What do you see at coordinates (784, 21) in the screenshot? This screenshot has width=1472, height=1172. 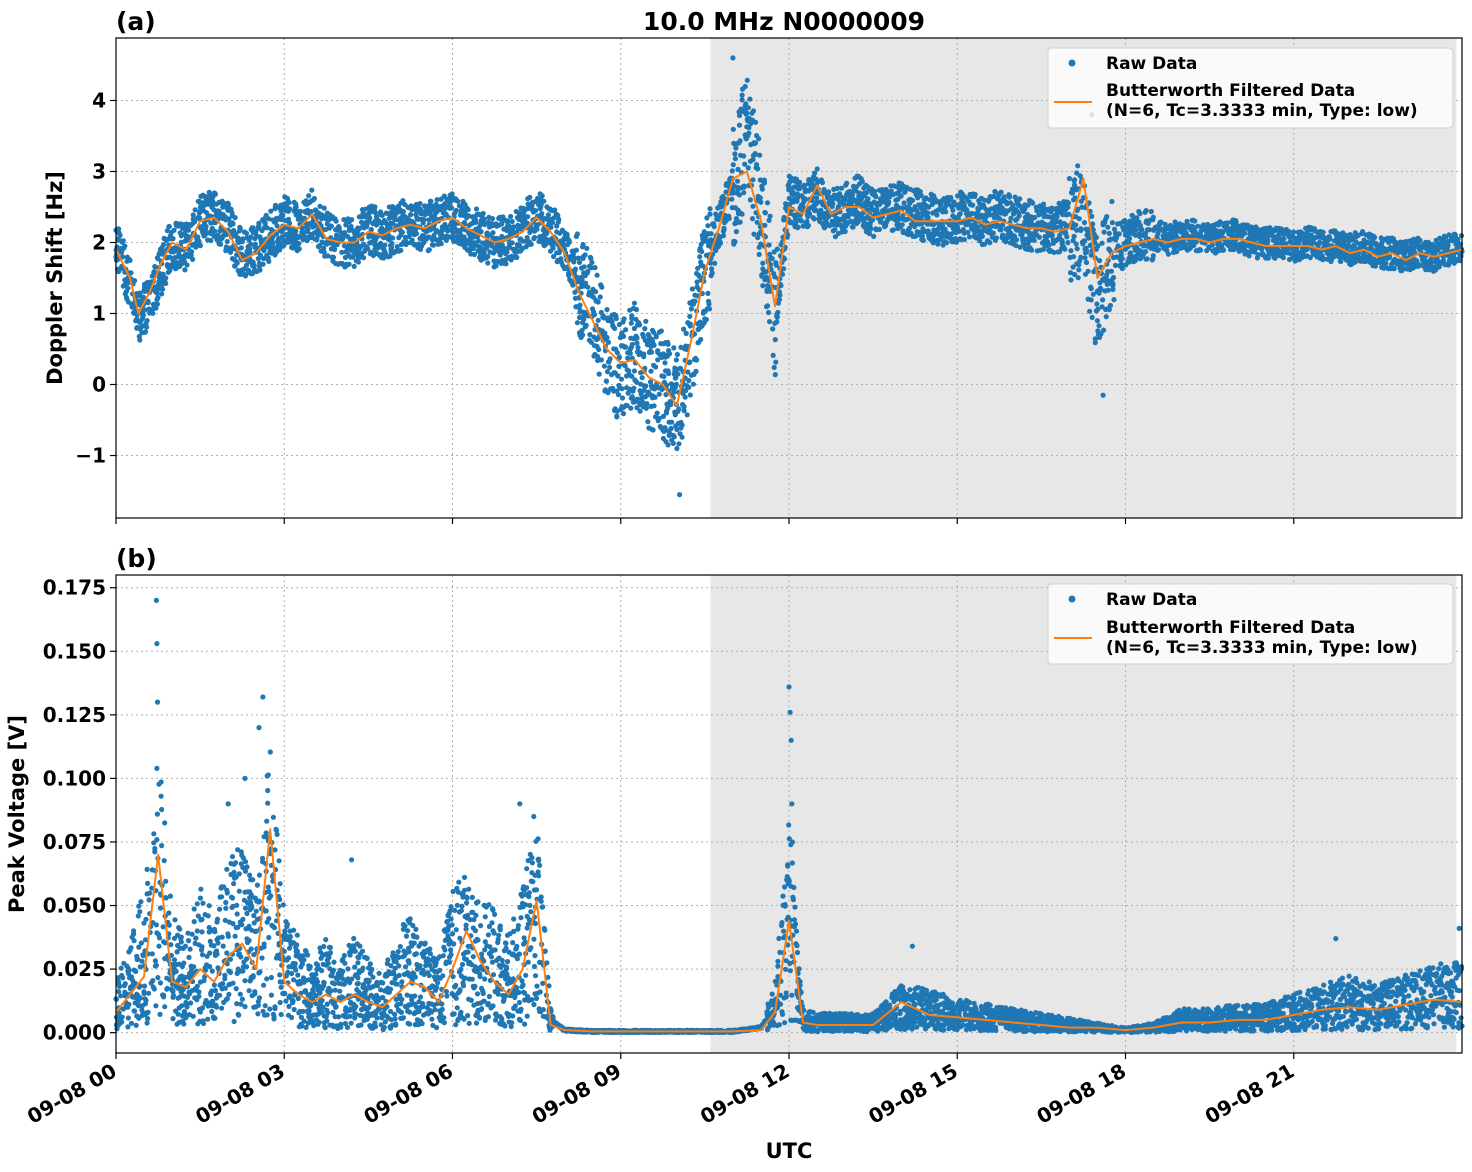 I see `figure-title: 10.0 MHz N0000009` at bounding box center [784, 21].